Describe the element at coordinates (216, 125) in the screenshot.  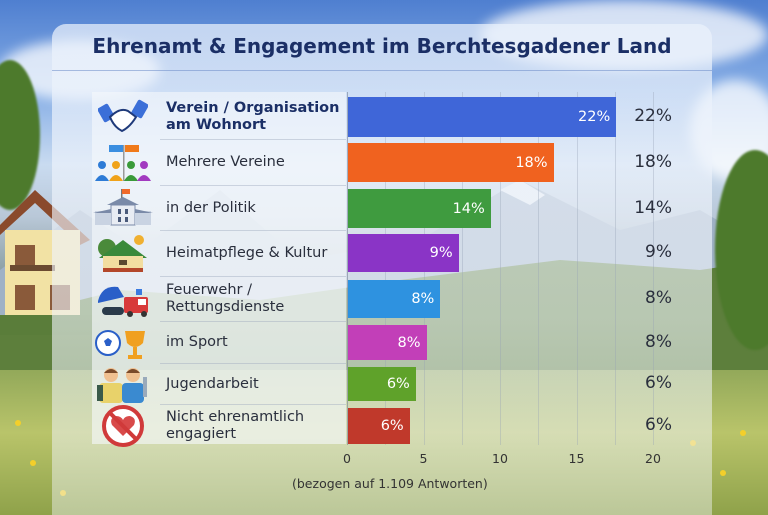
I see `category-label-line: am Wohnort` at that location.